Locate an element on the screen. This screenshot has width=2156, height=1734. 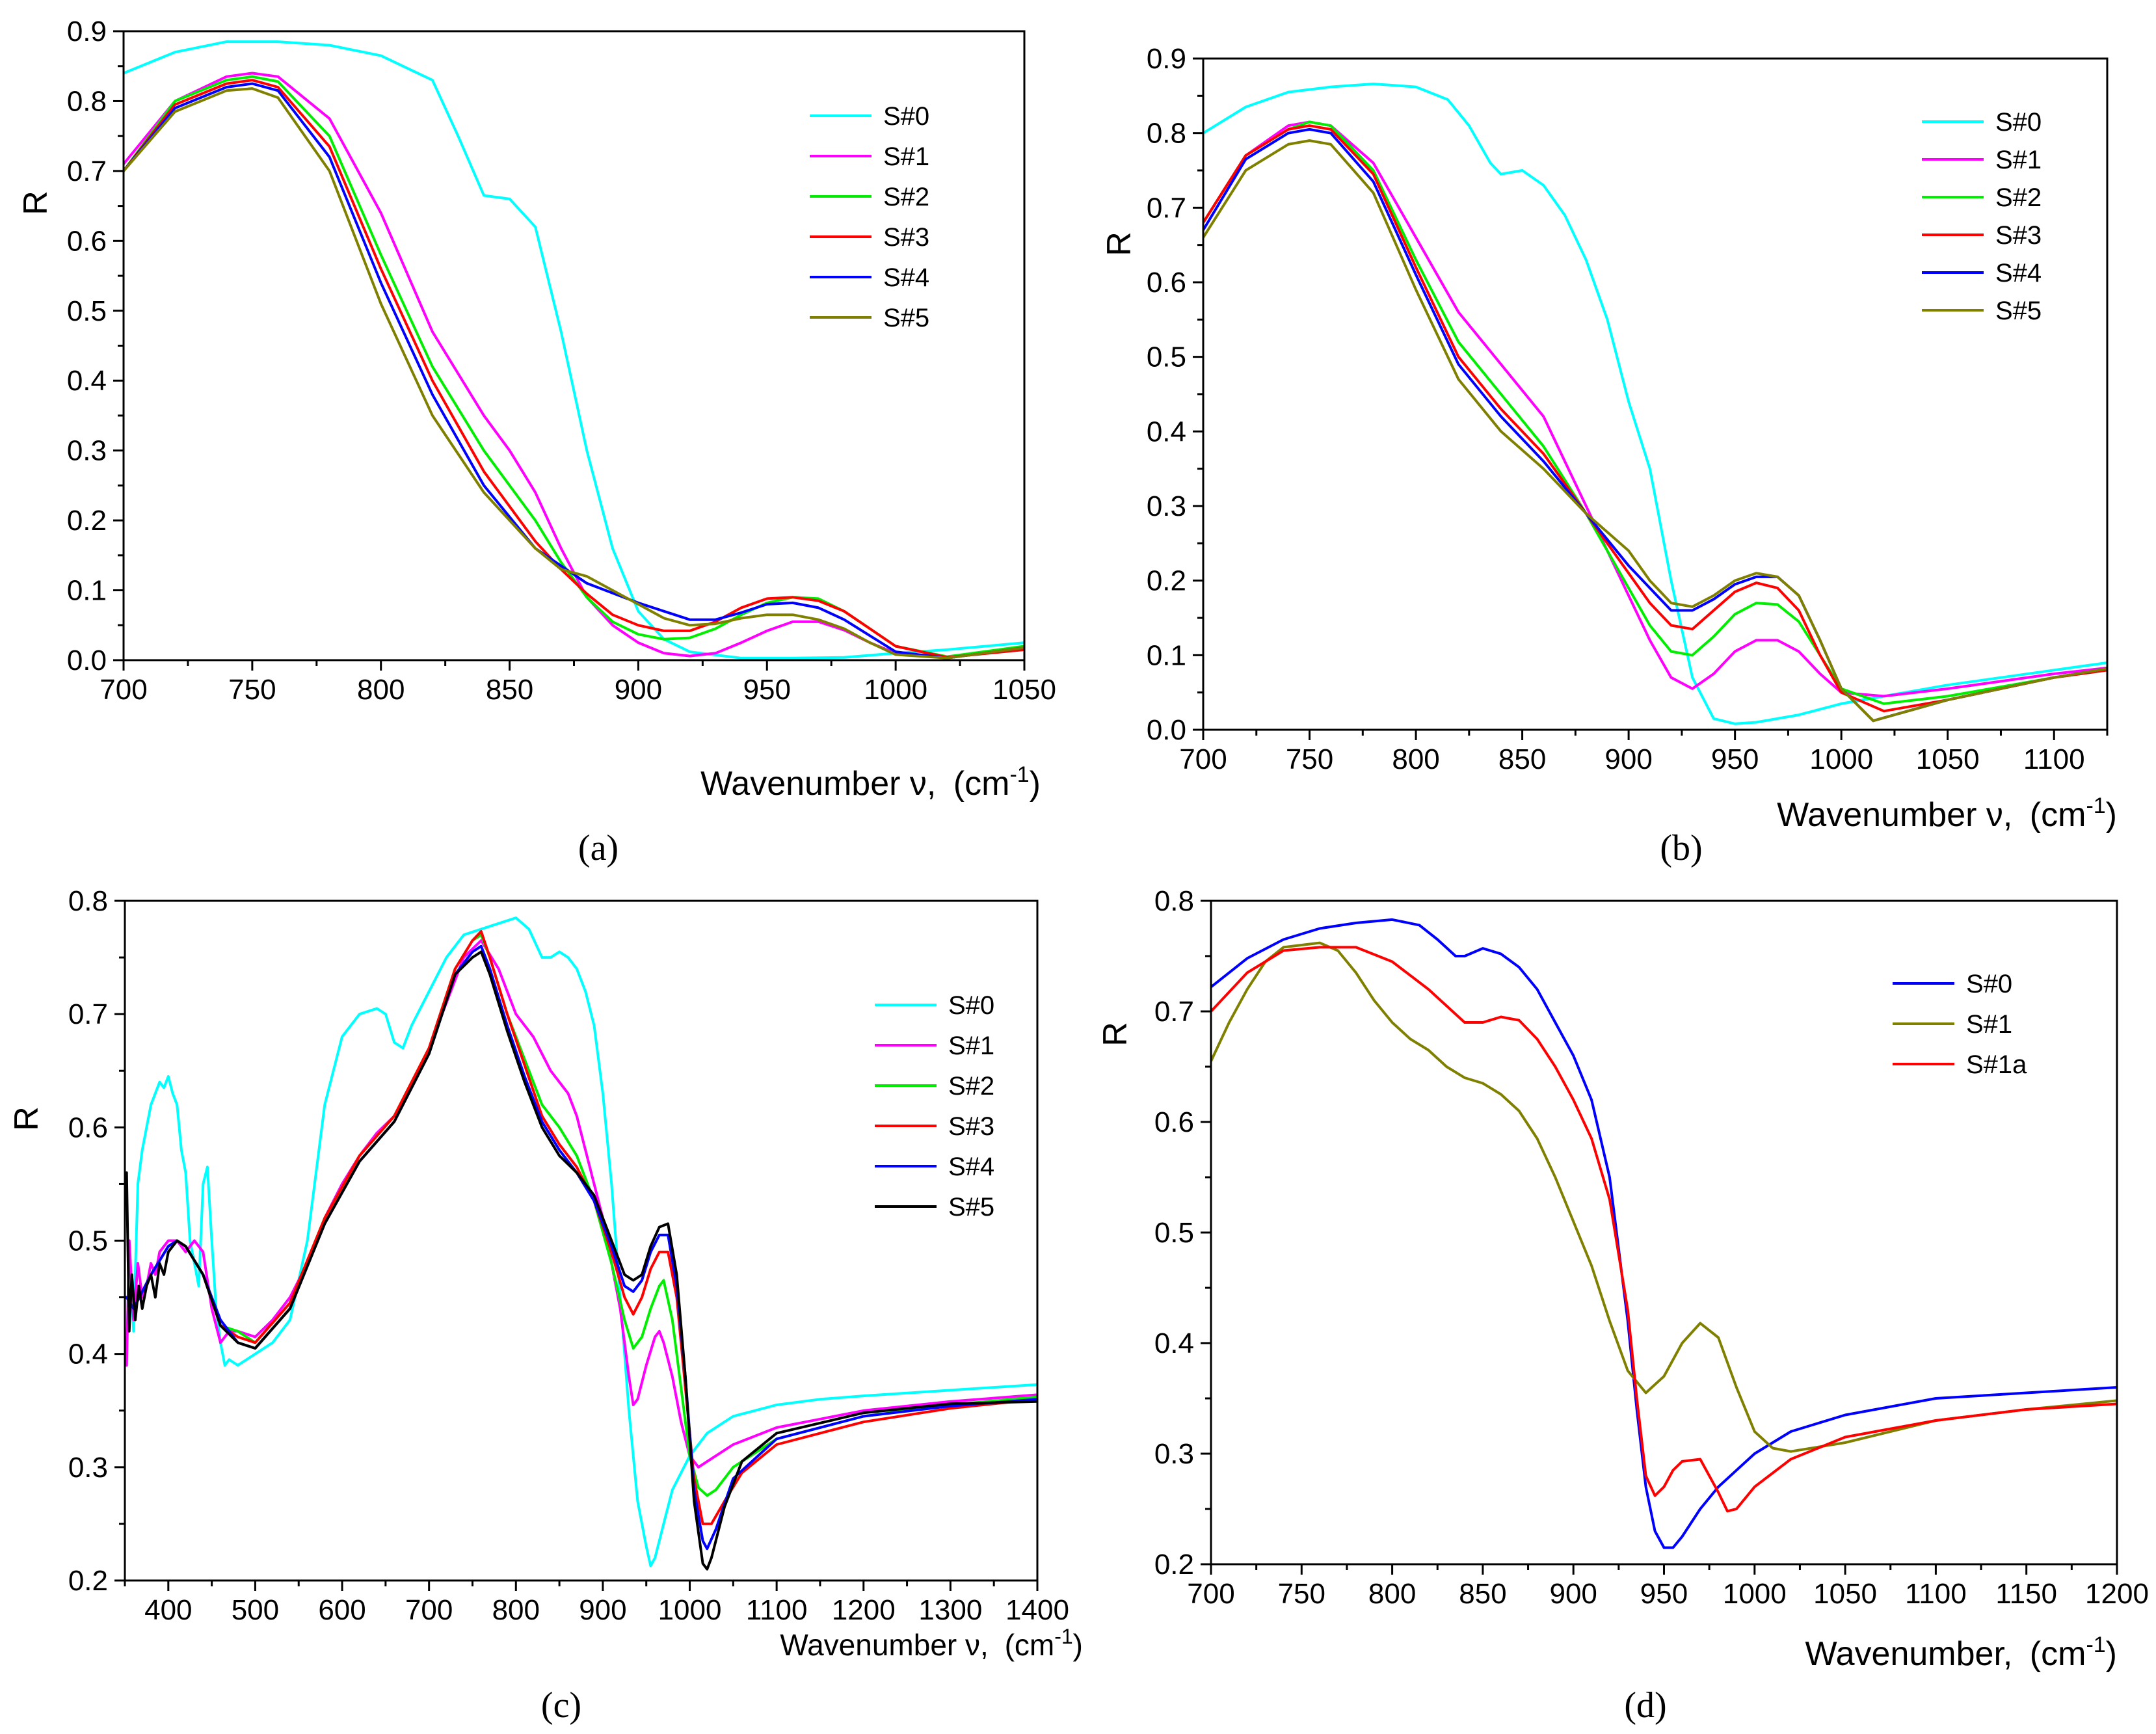
legend-label-c-1: S#1 is located at coordinates (971, 1046).